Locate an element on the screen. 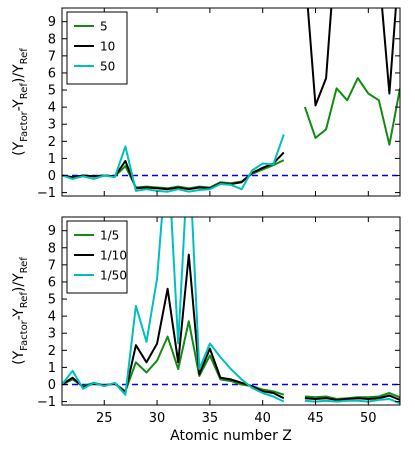  legend-label: 10 is located at coordinates (107, 47).